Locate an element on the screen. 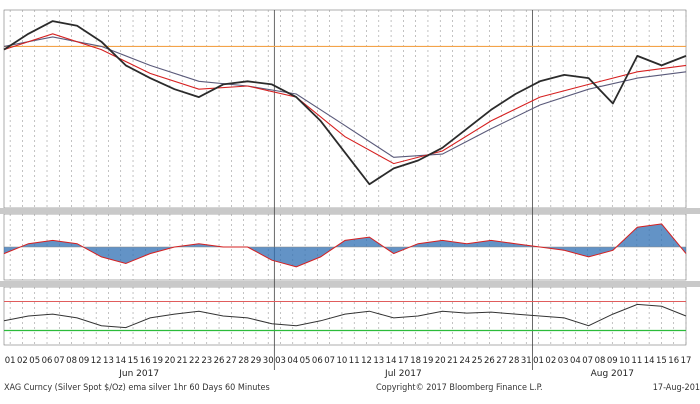  tick-label-9: 14 is located at coordinates (120, 361).